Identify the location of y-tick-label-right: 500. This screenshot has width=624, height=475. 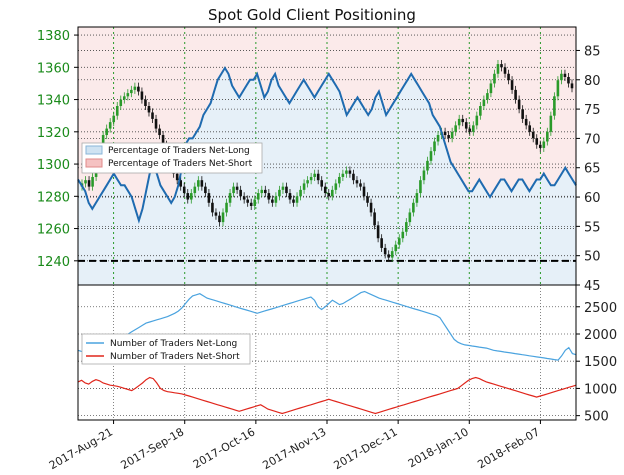
(596, 417).